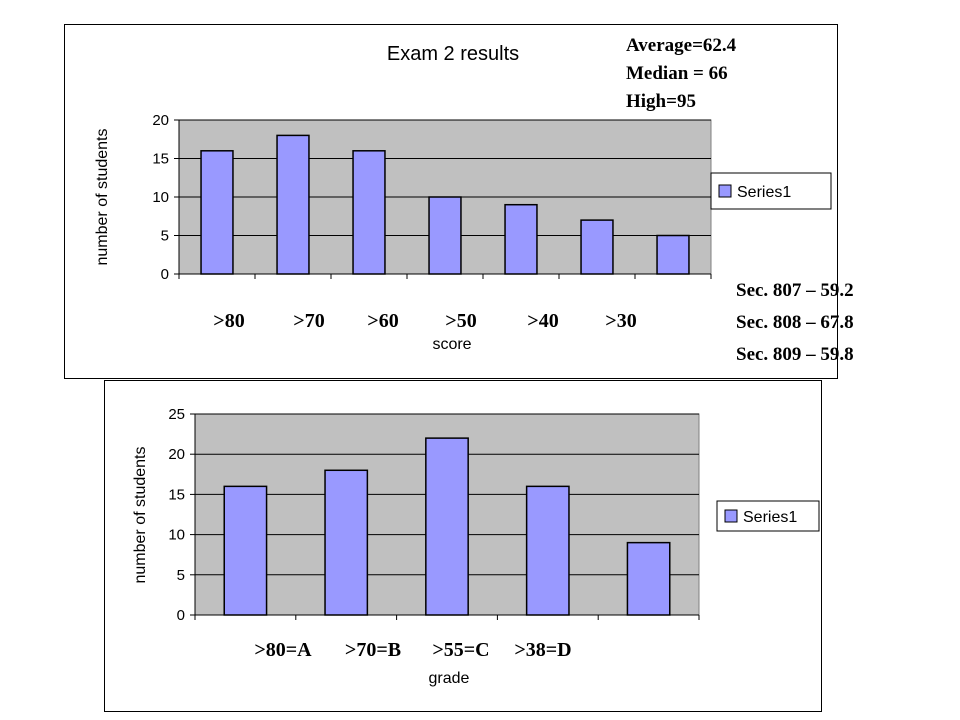 This screenshot has width=960, height=720. What do you see at coordinates (681, 45) in the screenshot?
I see `average-text: Average=62.4` at bounding box center [681, 45].